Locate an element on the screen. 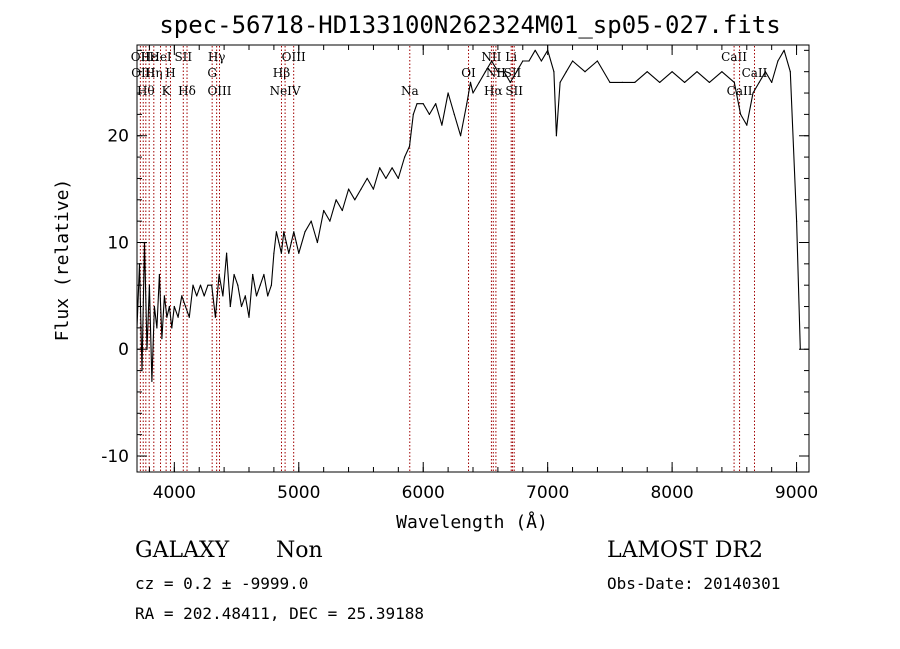 The width and height of the screenshot is (900, 649). object-subclass: Non is located at coordinates (299, 550).